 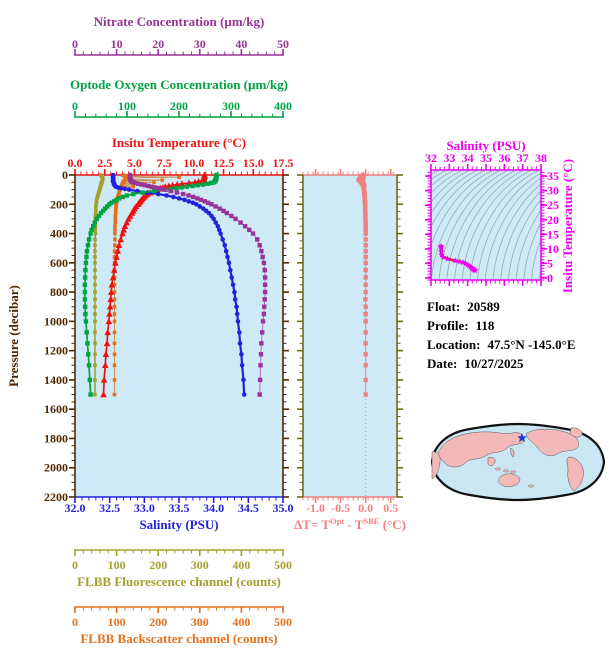 What do you see at coordinates (59, 292) in the screenshot?
I see `svg-text: 800` at bounding box center [59, 292].